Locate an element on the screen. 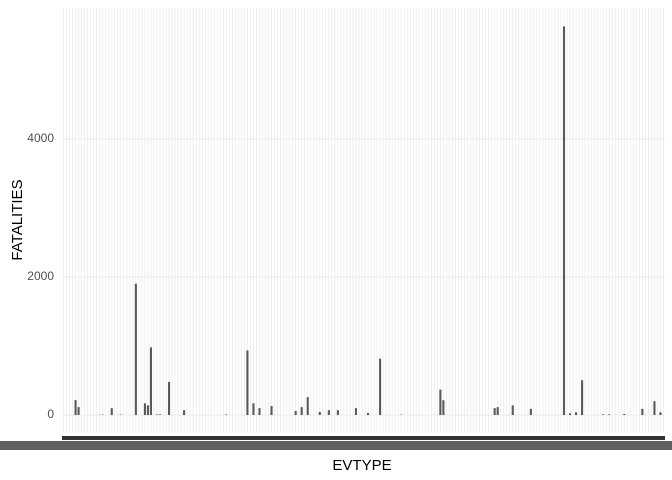  y-tick-label: 0 is located at coordinates (50, 414).